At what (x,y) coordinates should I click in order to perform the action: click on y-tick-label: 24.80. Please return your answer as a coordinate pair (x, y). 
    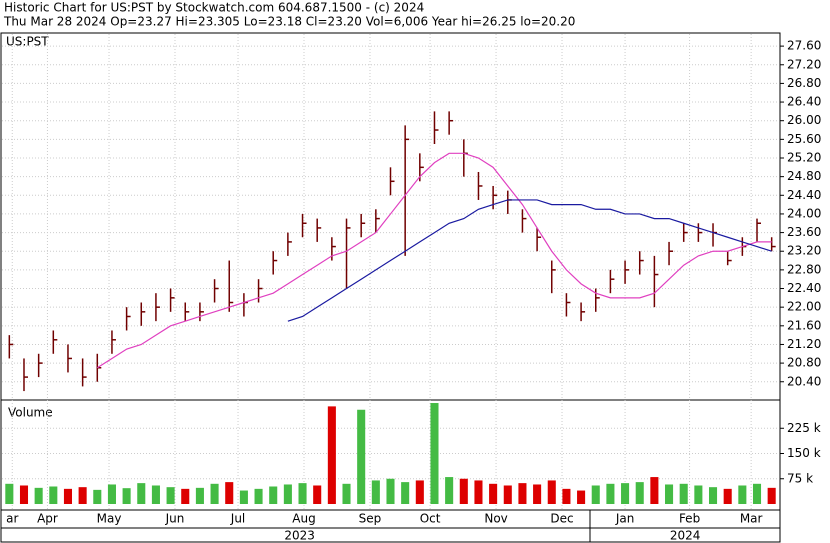
    Looking at the image, I should click on (804, 176).